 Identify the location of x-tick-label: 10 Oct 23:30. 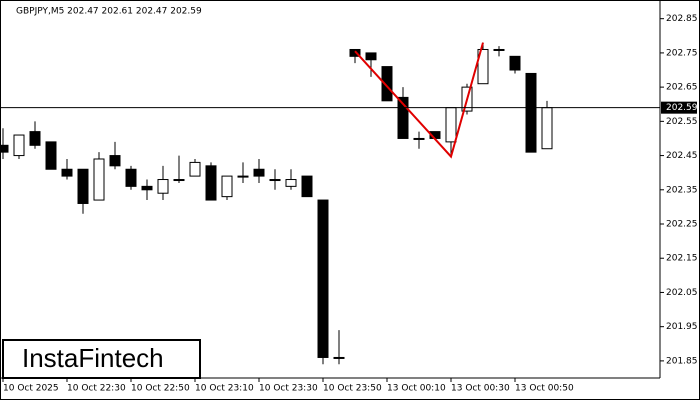
(288, 389).